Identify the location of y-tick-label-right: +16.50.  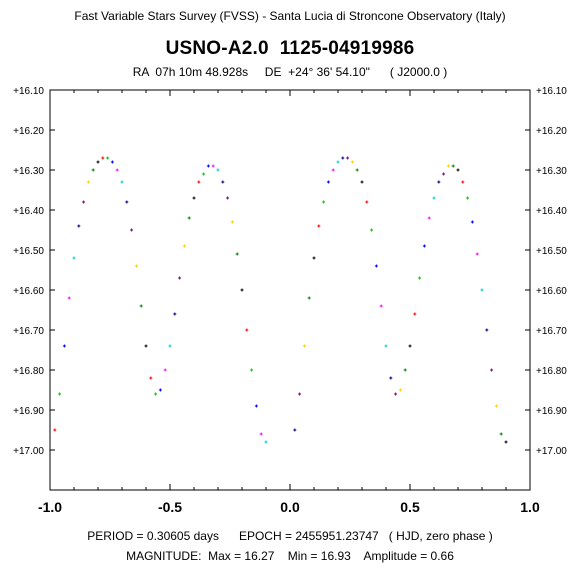
(551, 251).